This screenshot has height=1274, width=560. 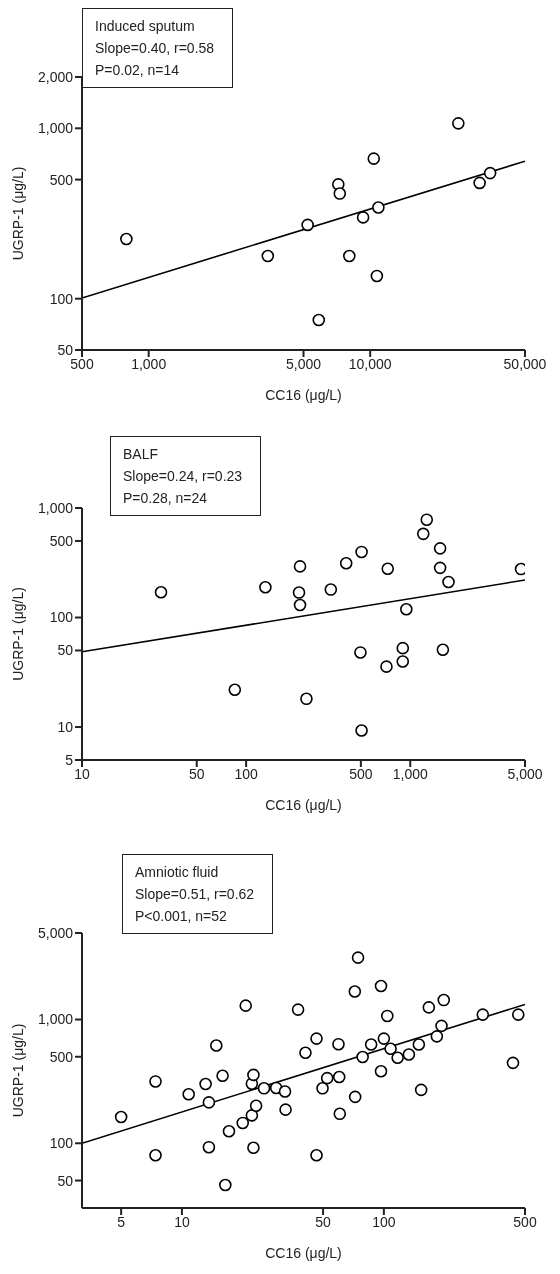 I want to click on x-tick-label: 10,000, so click(x=370, y=363).